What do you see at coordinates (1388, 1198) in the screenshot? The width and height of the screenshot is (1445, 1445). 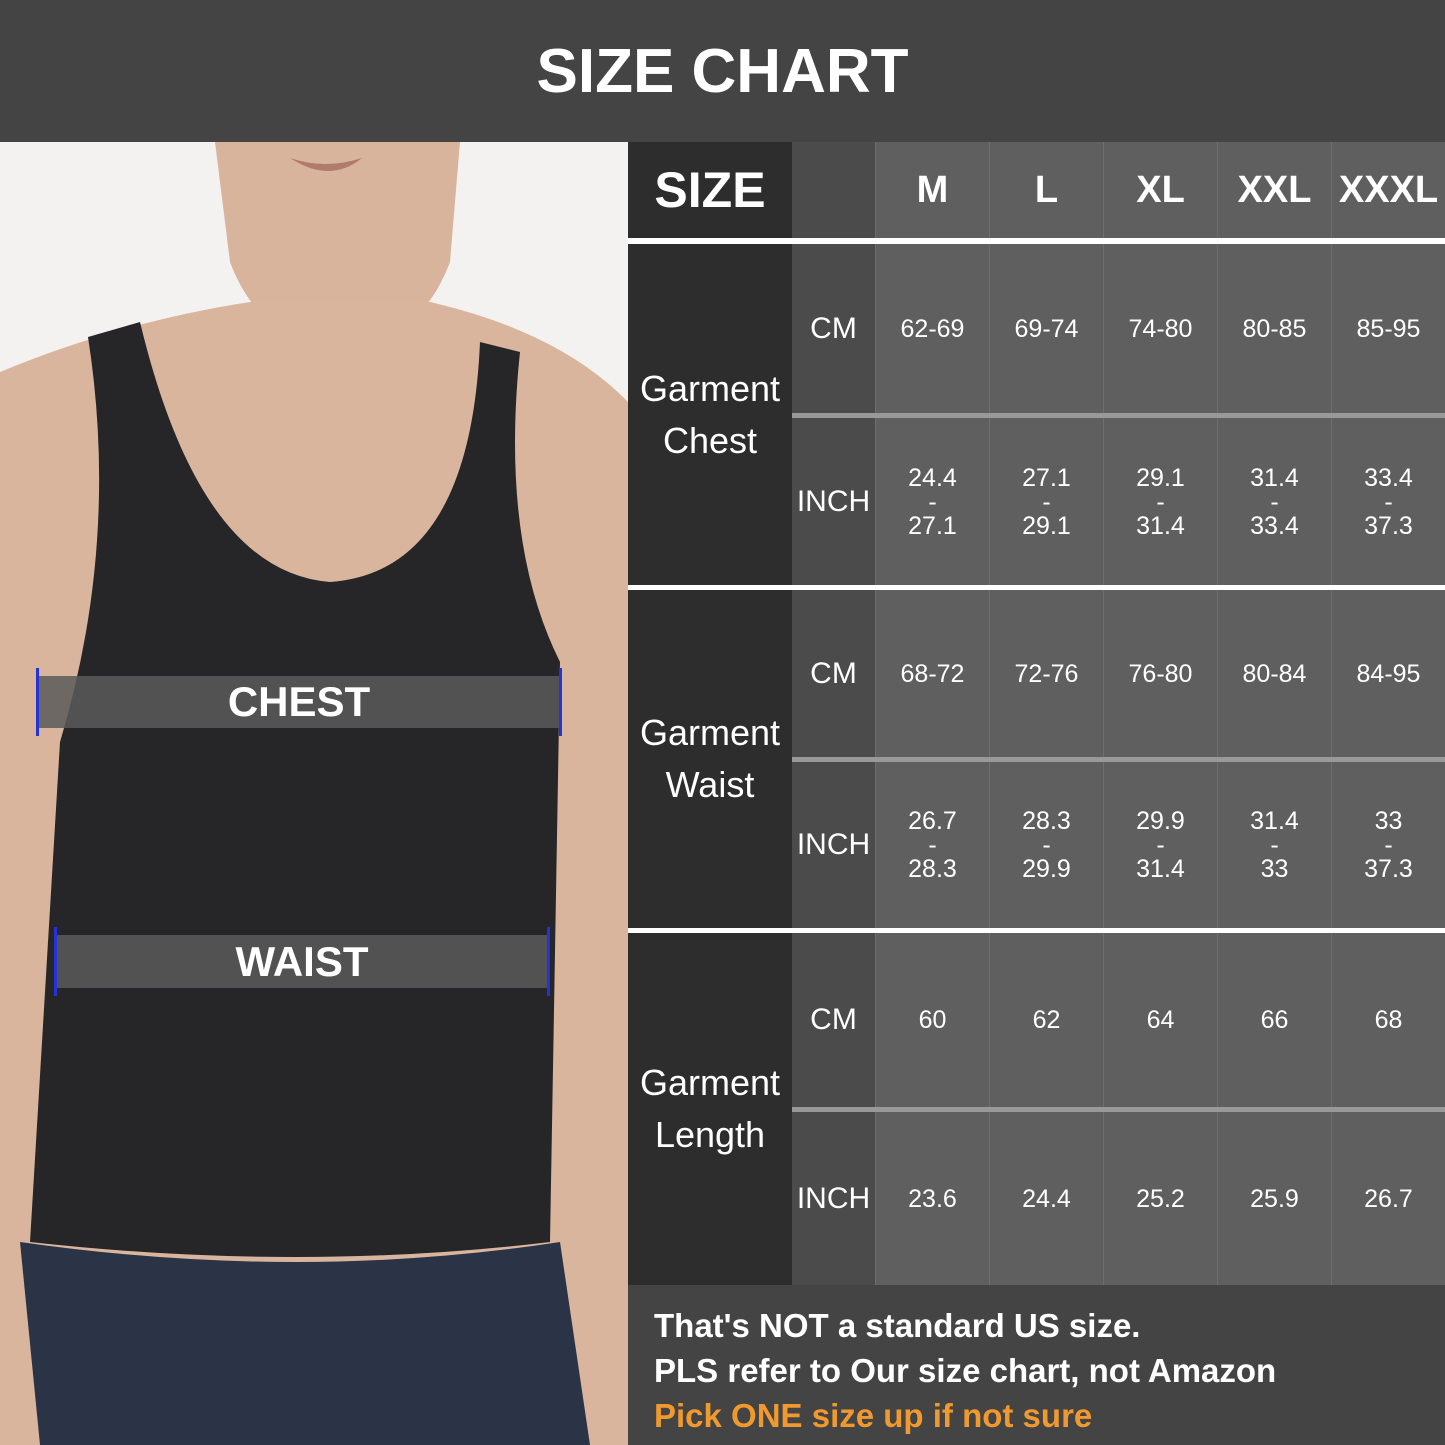 I see `measurement-cell: 26.7` at bounding box center [1388, 1198].